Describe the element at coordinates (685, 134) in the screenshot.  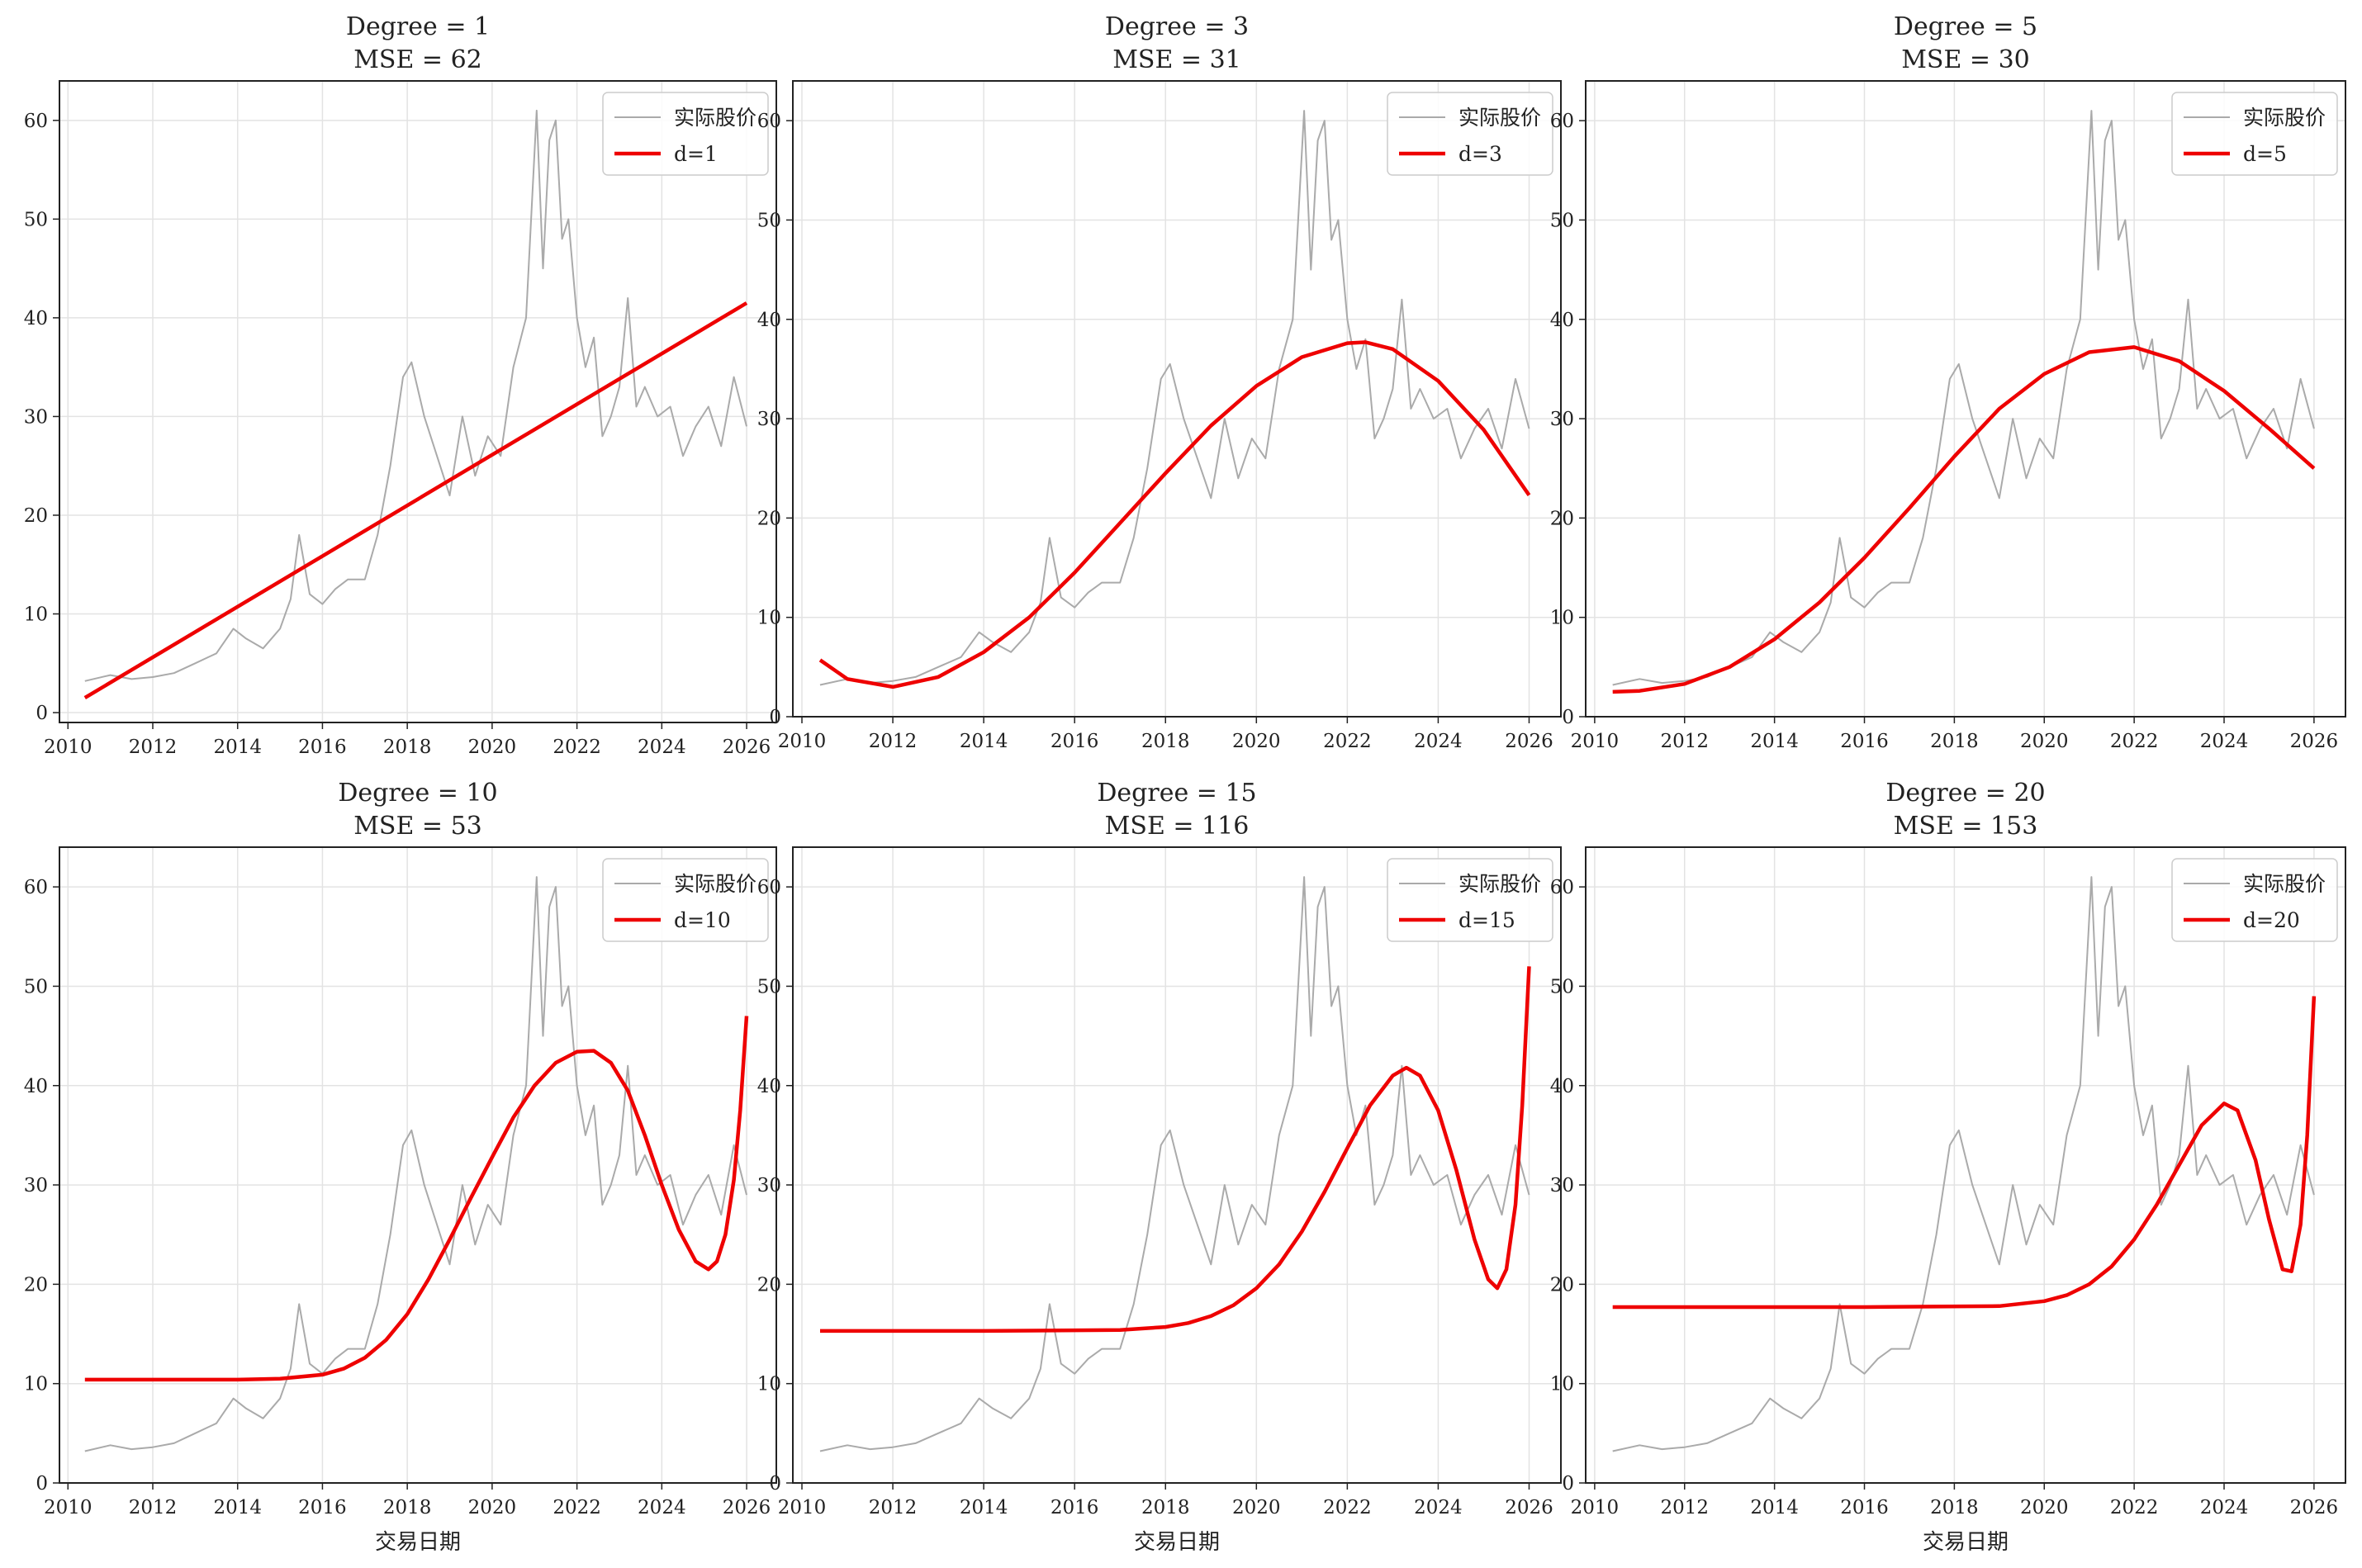
I see `legend: 实际股价 d=1` at that location.